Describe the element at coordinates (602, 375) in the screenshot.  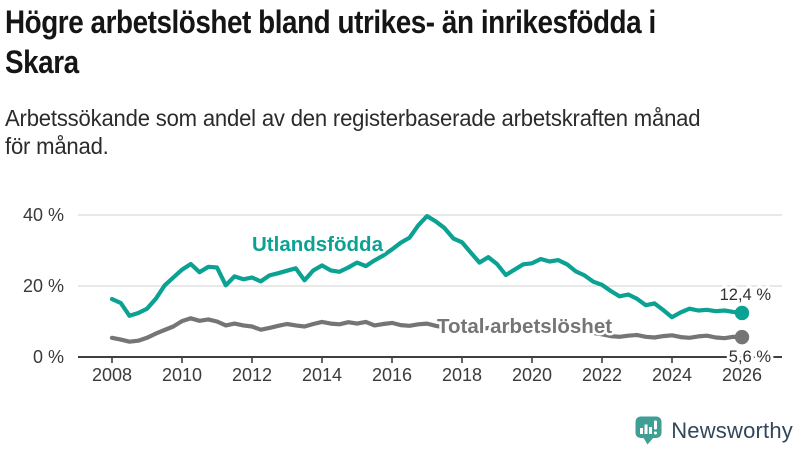
I see `x-tick-label: 2022` at that location.